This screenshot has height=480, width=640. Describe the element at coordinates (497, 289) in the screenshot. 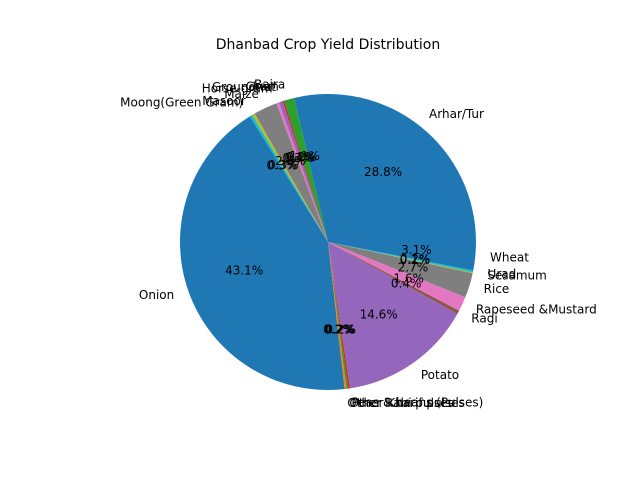

I see `slice-label-rice: Rice` at that location.